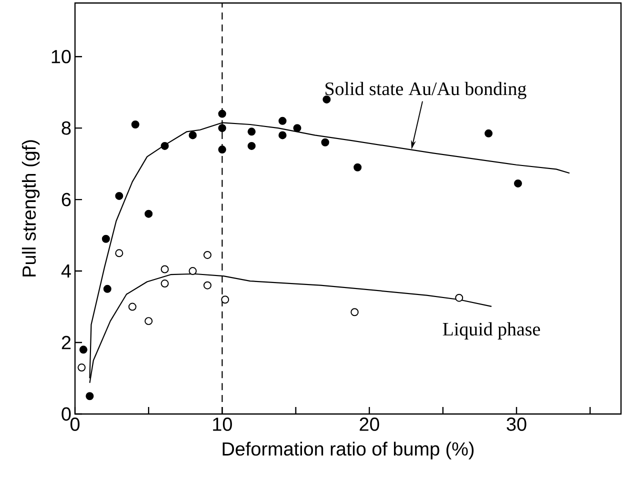 This screenshot has height=499, width=624. What do you see at coordinates (370, 424) in the screenshot?
I see `x-tick-label: 20` at bounding box center [370, 424].